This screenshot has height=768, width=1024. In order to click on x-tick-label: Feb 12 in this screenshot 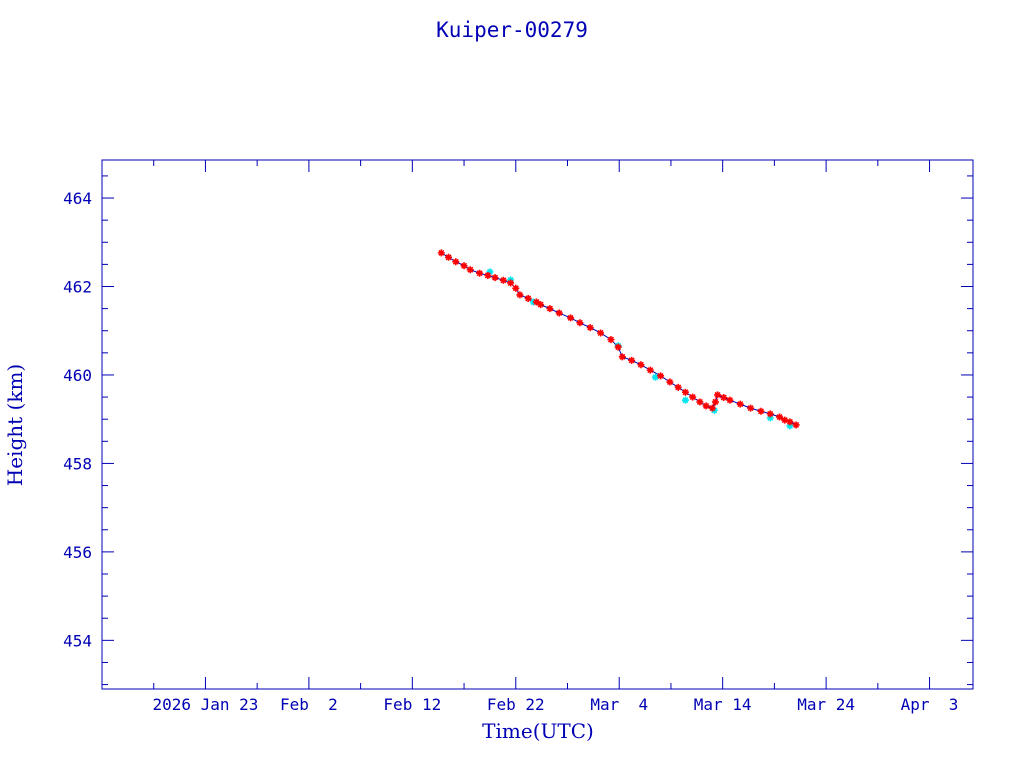, I will do `click(412, 704)`.